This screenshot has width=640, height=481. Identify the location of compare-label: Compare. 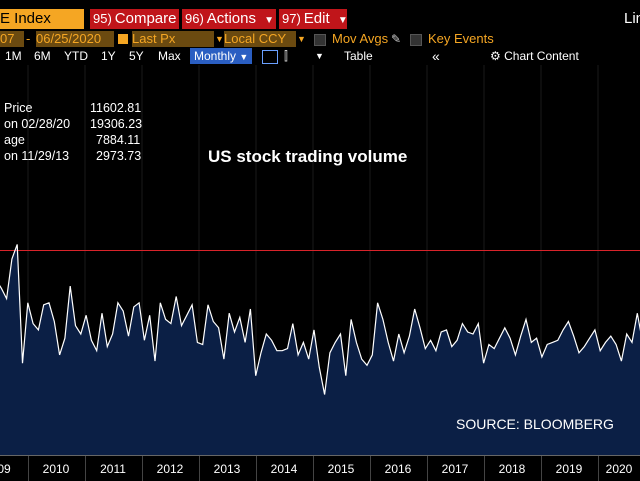
(145, 18).